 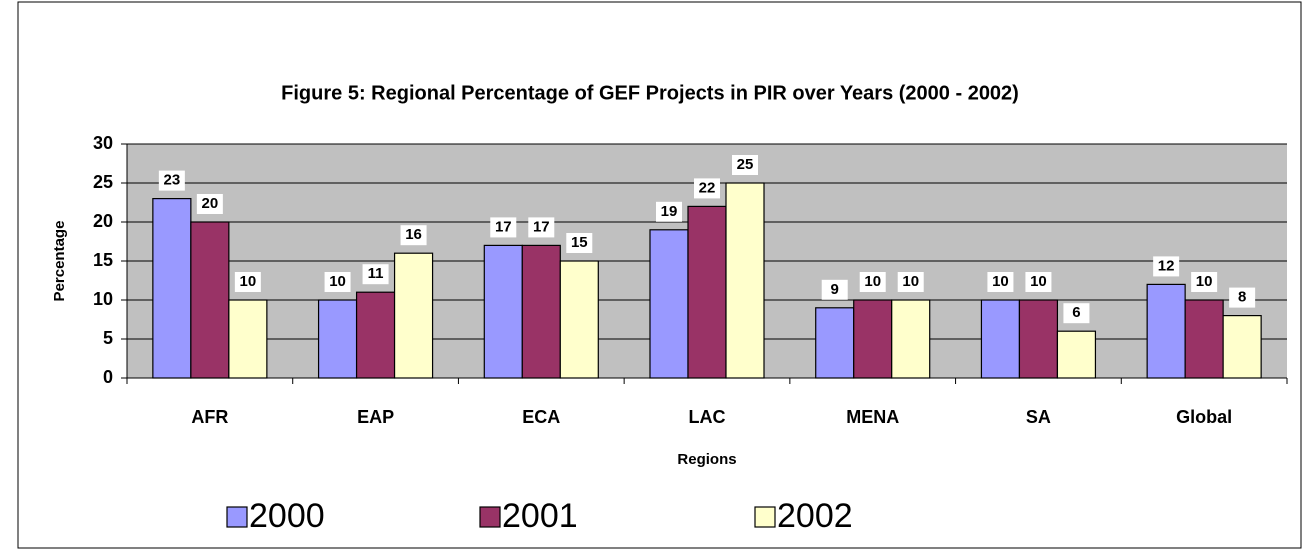 I want to click on data-label: 20, so click(x=210, y=203).